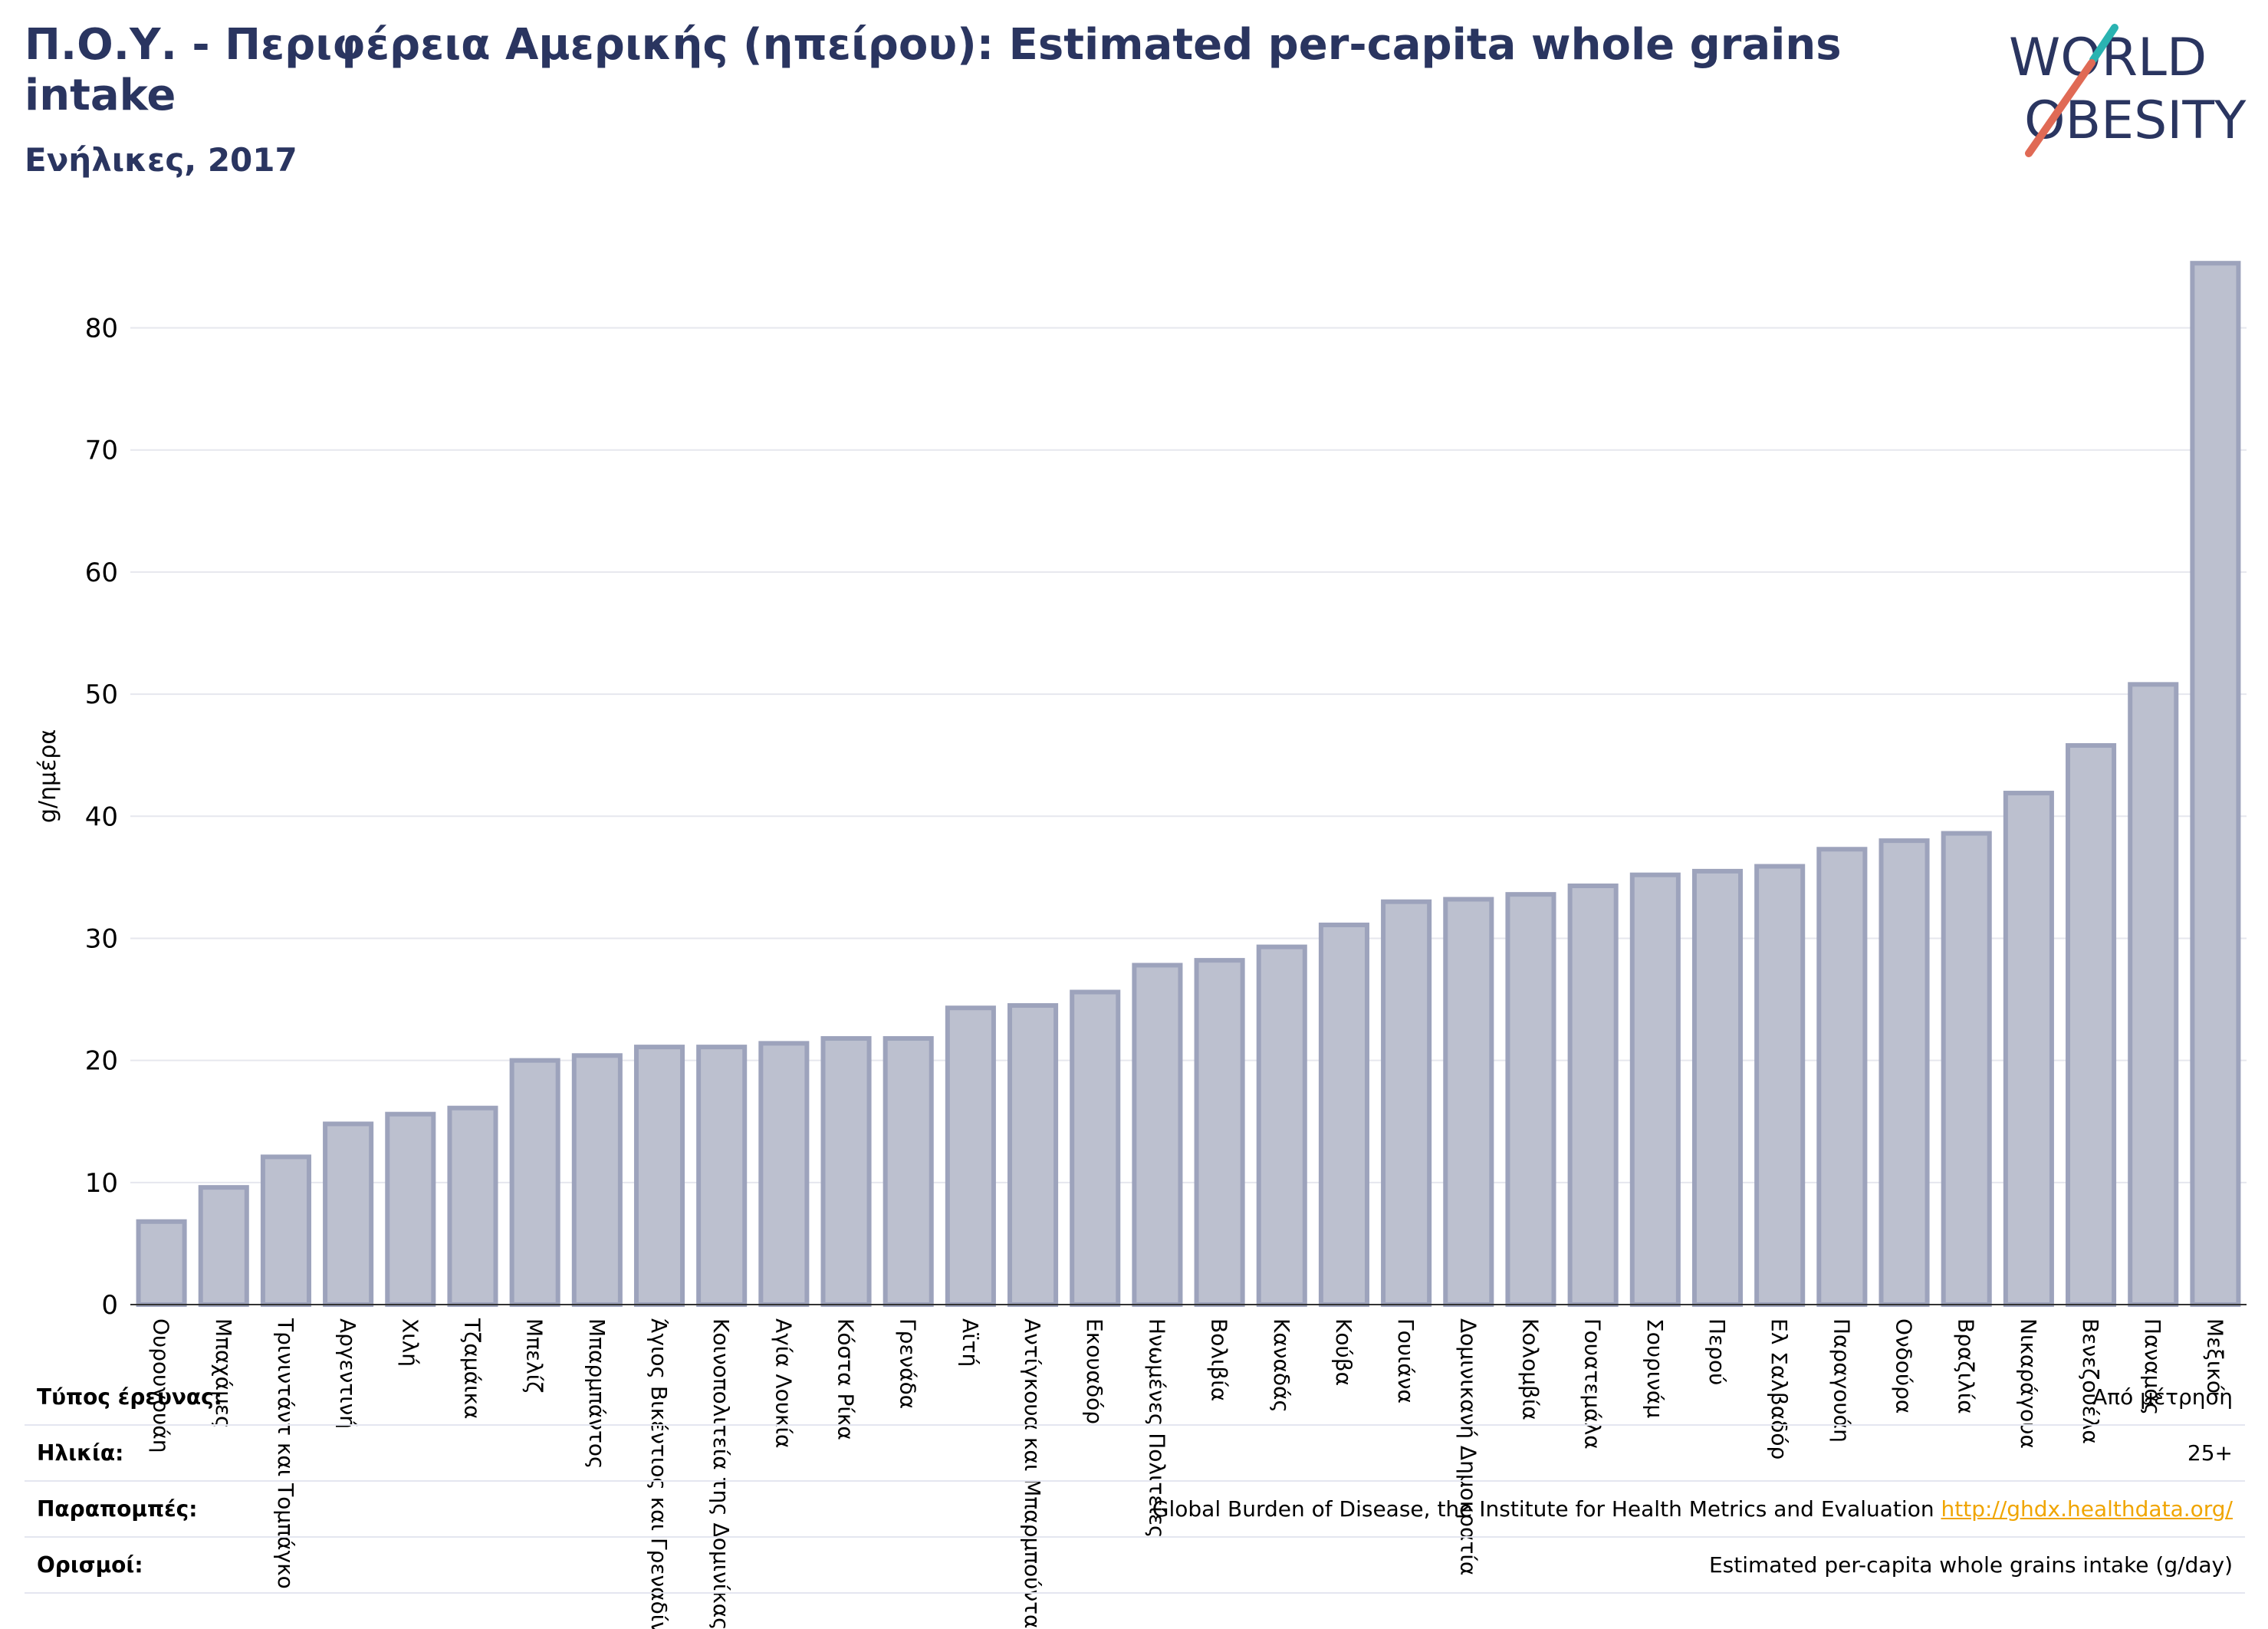 The height and width of the screenshot is (1629, 2268). Describe the element at coordinates (101, 938) in the screenshot. I see `y-tick-label: 30` at that location.